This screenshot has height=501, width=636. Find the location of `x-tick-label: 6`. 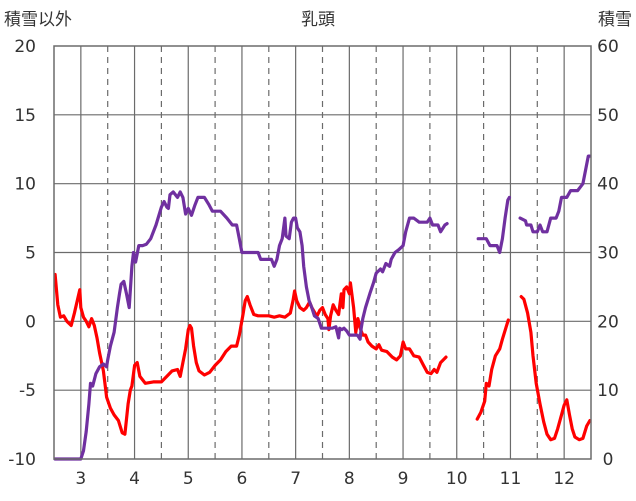

x-tick-label: 6 is located at coordinates (242, 479).